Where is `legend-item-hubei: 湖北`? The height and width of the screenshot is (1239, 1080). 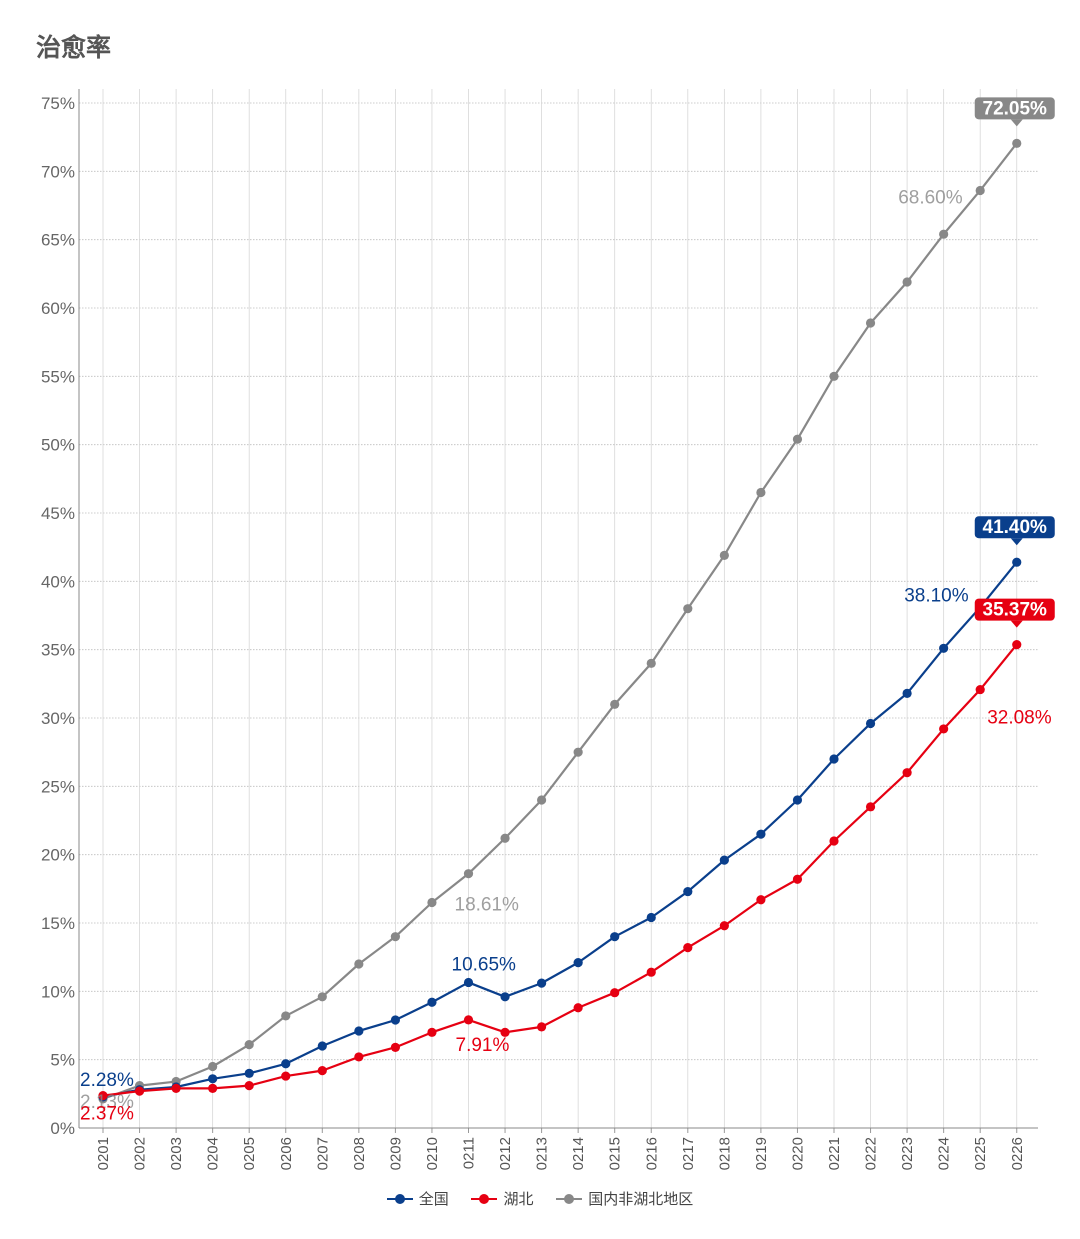 legend-item-hubei: 湖北 is located at coordinates (502, 1198).